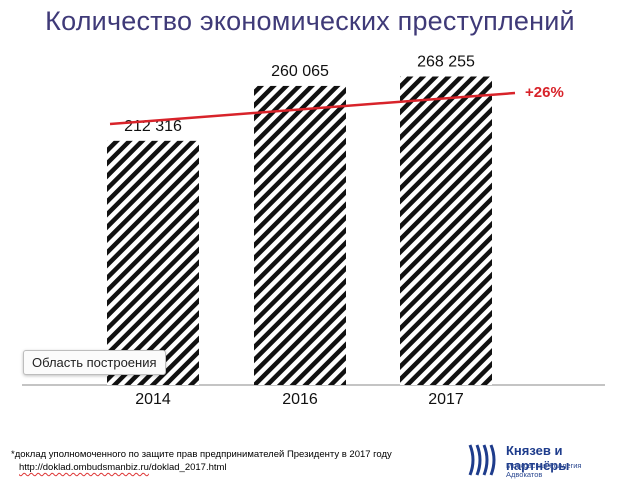 This screenshot has height=487, width=620. Describe the element at coordinates (94, 362) in the screenshot. I see `plot-area-tooltip: Область построения` at that location.